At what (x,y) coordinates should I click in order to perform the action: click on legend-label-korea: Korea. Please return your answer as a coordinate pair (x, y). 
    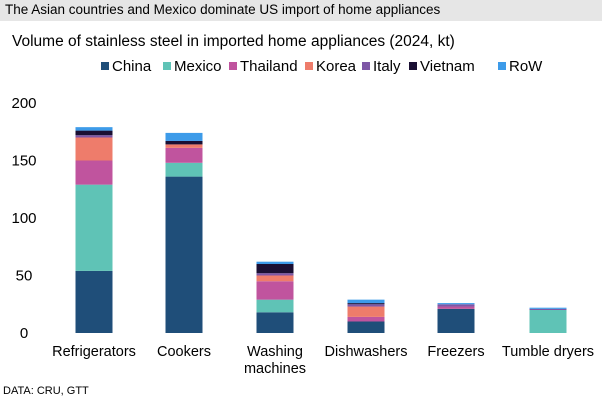
    Looking at the image, I should click on (336, 66).